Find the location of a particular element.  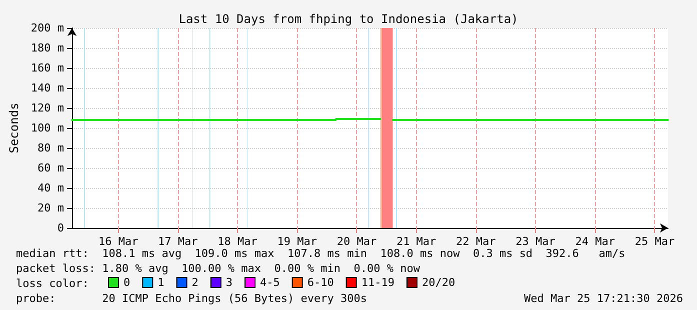

y-tick-label: 200 m is located at coordinates (47, 28).